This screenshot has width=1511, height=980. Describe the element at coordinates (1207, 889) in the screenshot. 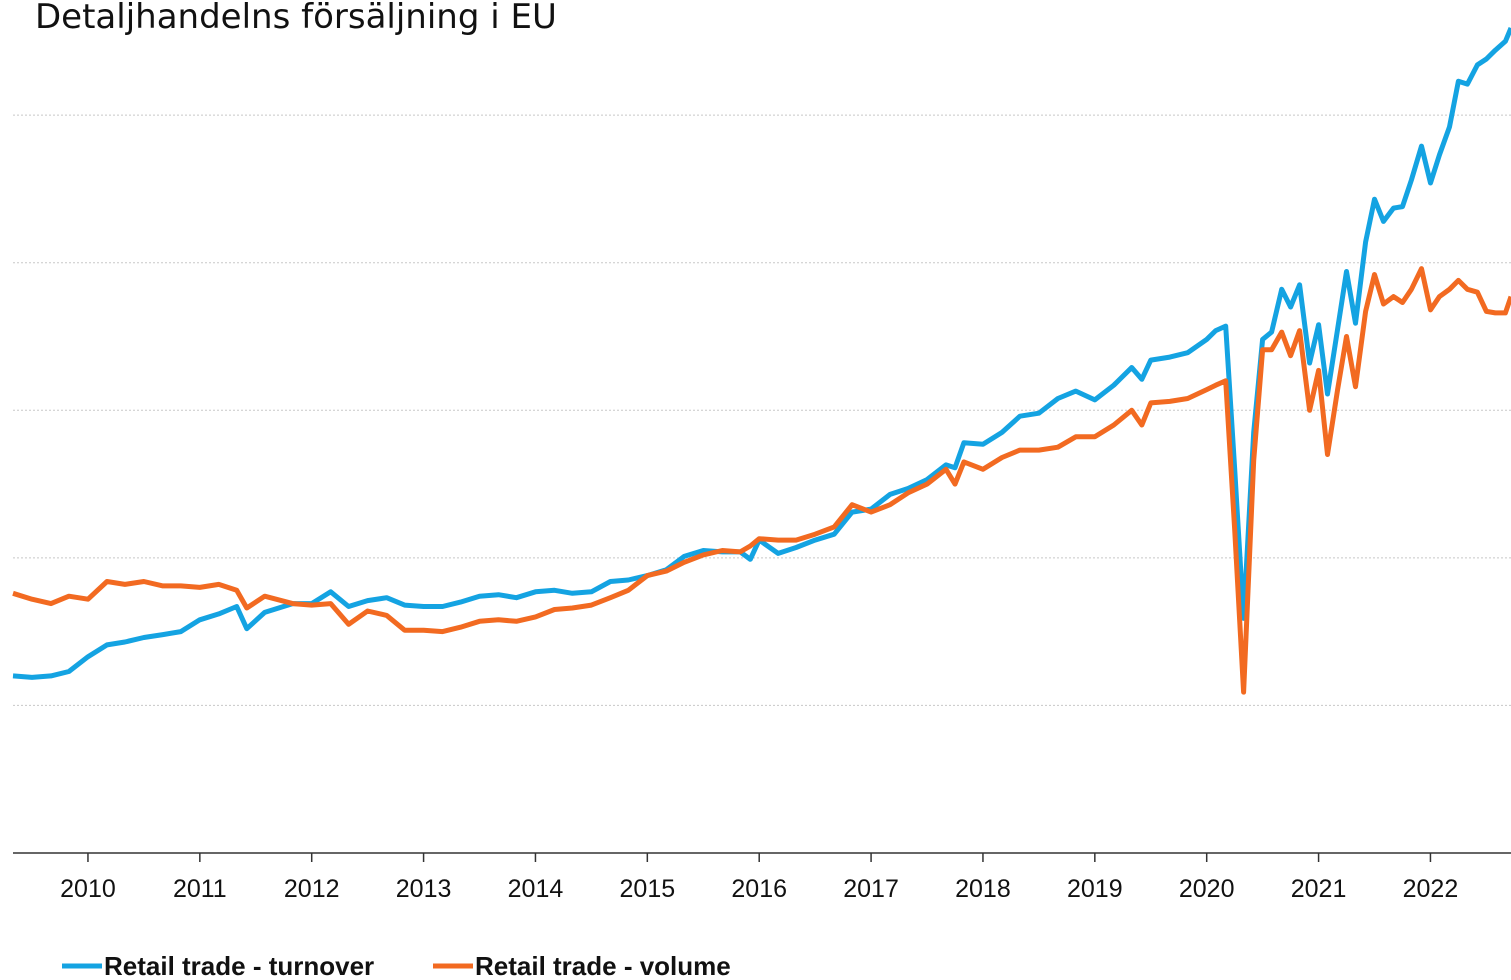

I see `x-tick-label: 2020` at that location.